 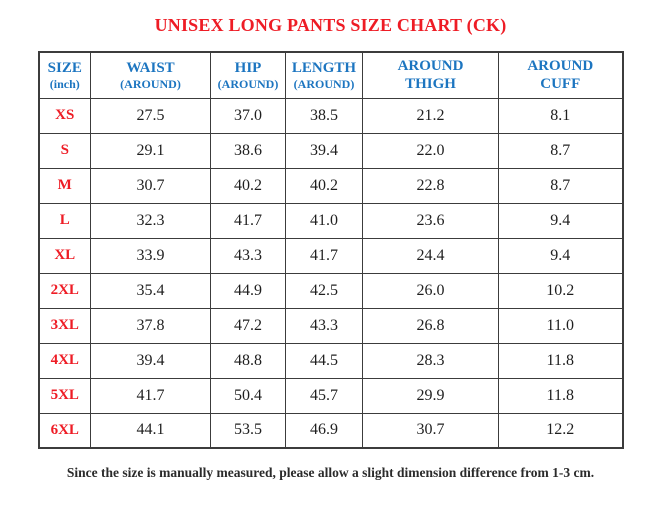 What do you see at coordinates (248, 395) in the screenshot?
I see `value-cell: 50.4` at bounding box center [248, 395].